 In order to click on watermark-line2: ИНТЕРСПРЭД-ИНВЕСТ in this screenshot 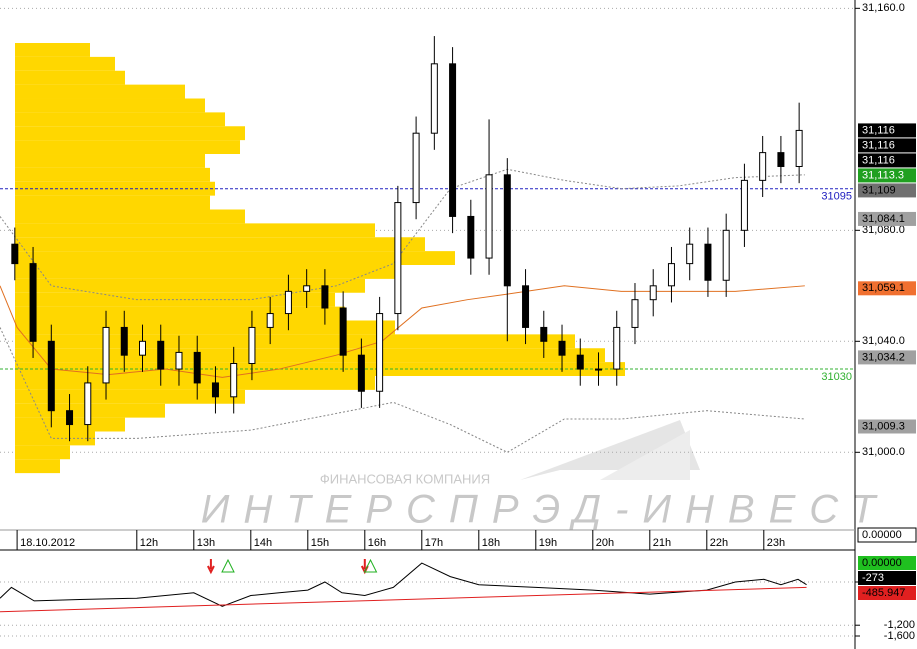, I will do `click(545, 510)`.